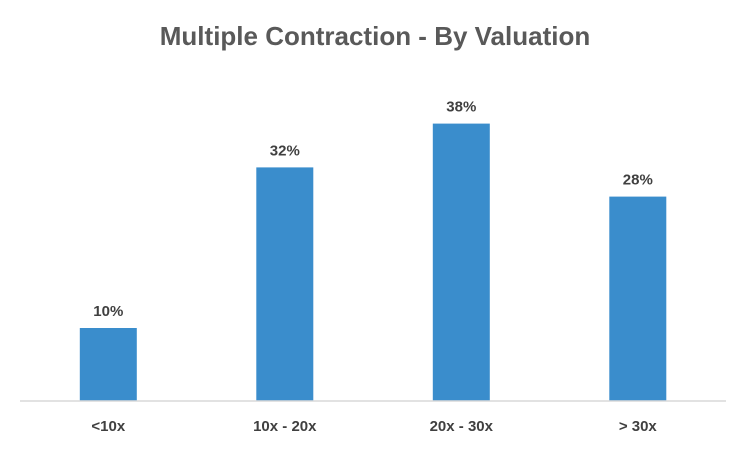 The height and width of the screenshot is (449, 750). Describe the element at coordinates (638, 180) in the screenshot. I see `data-label-4: 28%` at that location.